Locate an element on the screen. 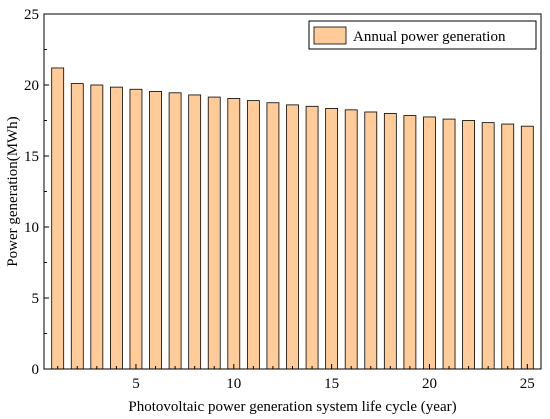 The image size is (550, 419). legend: Annual power generation is located at coordinates (422, 35).